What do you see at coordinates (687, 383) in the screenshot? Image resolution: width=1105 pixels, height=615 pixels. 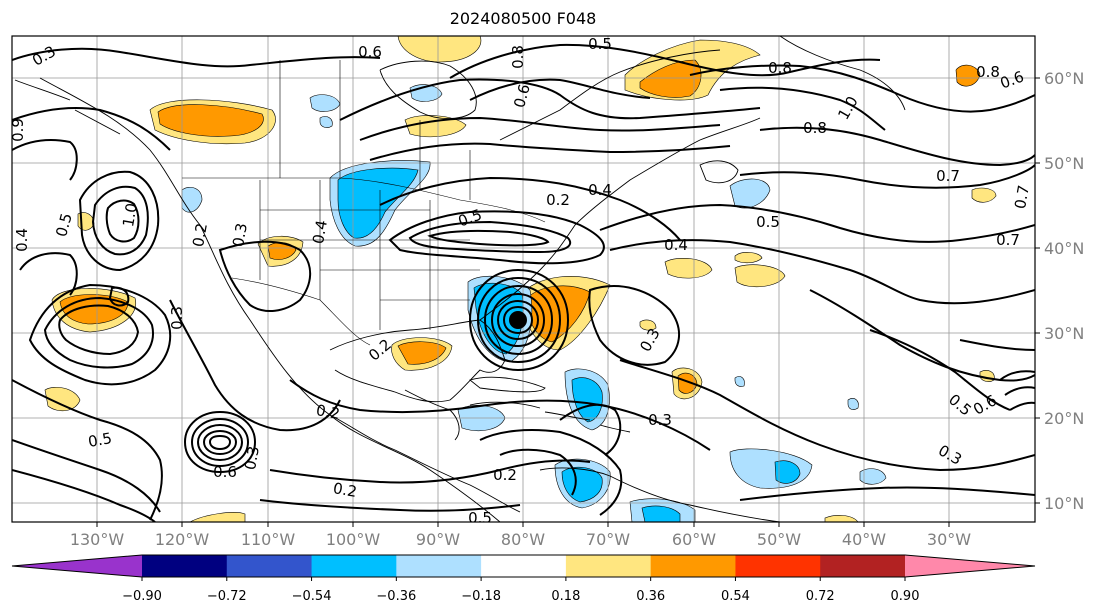 I see `shade-positive-atlantic-4-core` at bounding box center [687, 383].